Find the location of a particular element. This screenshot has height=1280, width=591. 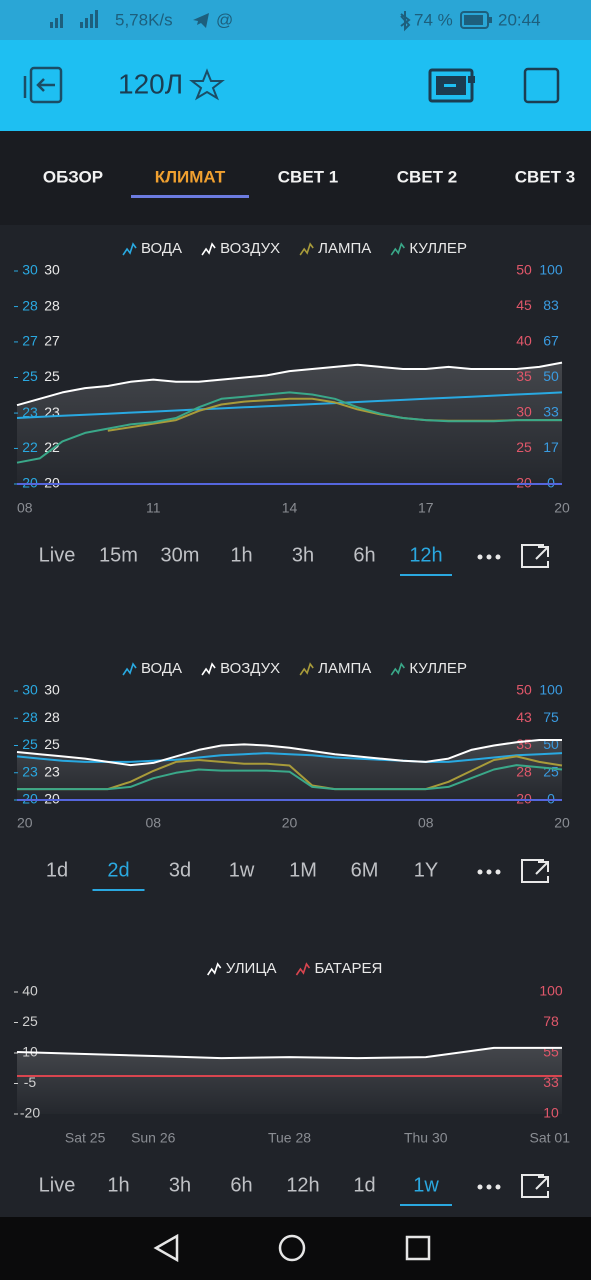

legend-label: БАТАРЕЯ is located at coordinates (348, 968).